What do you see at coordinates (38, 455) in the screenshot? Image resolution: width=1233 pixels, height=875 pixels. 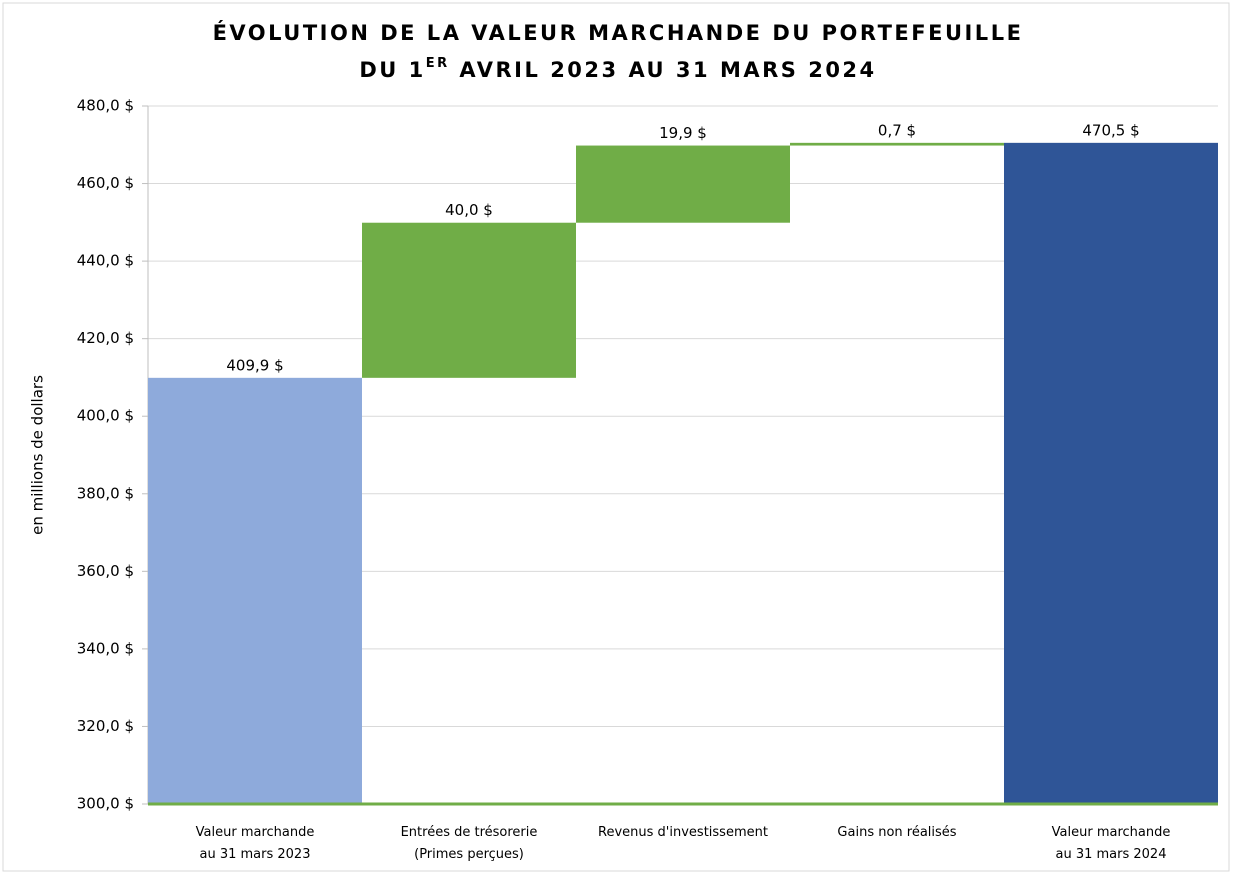 I see `y-axis-label: en millions de dollars` at bounding box center [38, 455].